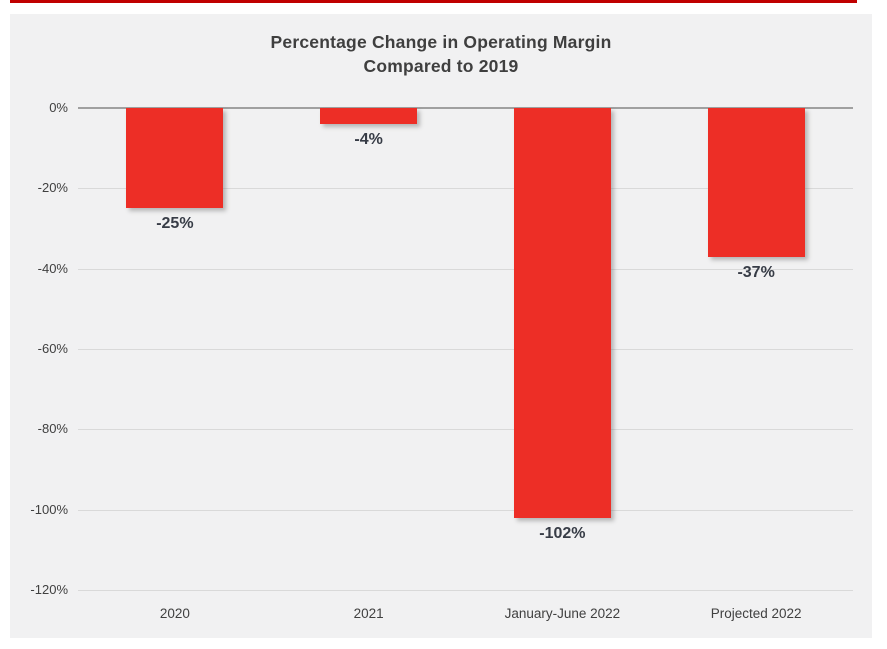 Image resolution: width=887 pixels, height=649 pixels. What do you see at coordinates (433, 1) in the screenshot?
I see `top-accent-line` at bounding box center [433, 1].